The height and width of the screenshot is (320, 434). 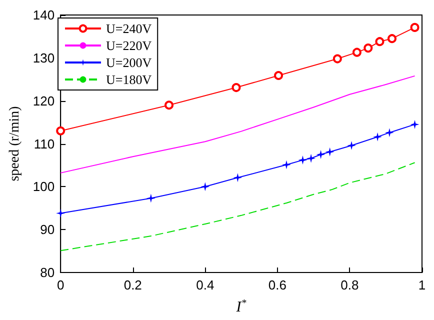 What do you see at coordinates (44, 144) in the screenshot?
I see `y-tick-label: 110` at bounding box center [44, 144].